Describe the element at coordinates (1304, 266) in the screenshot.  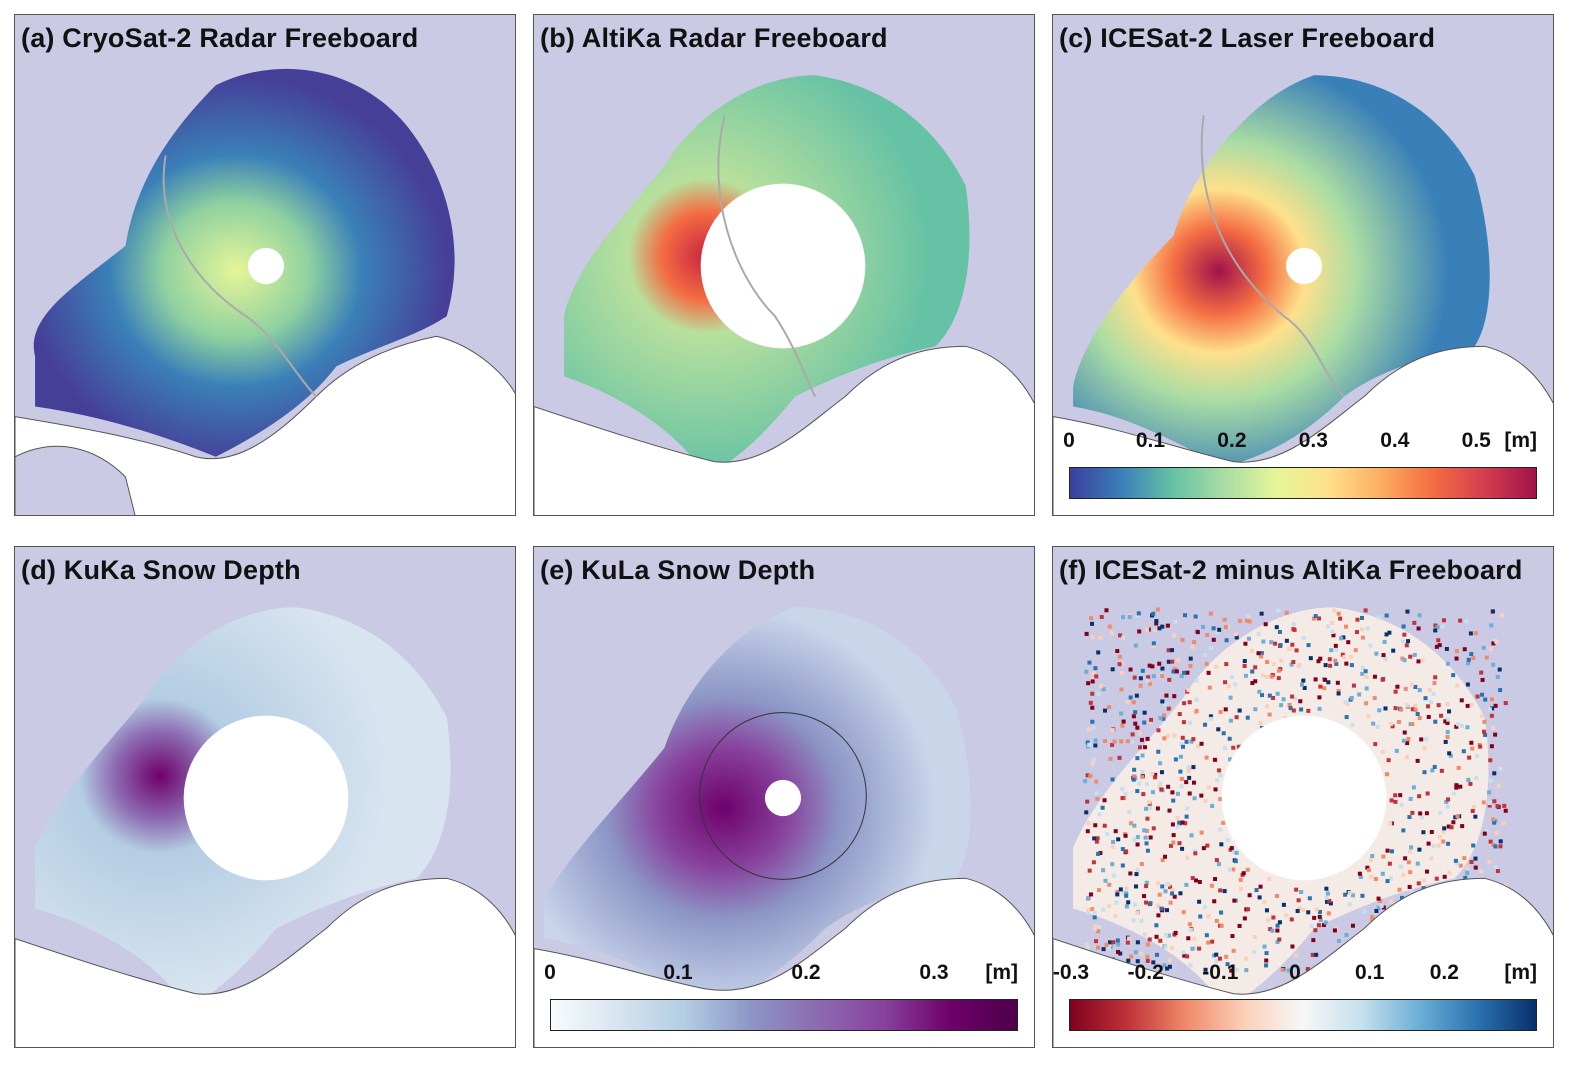
I see `pole-hole` at that location.